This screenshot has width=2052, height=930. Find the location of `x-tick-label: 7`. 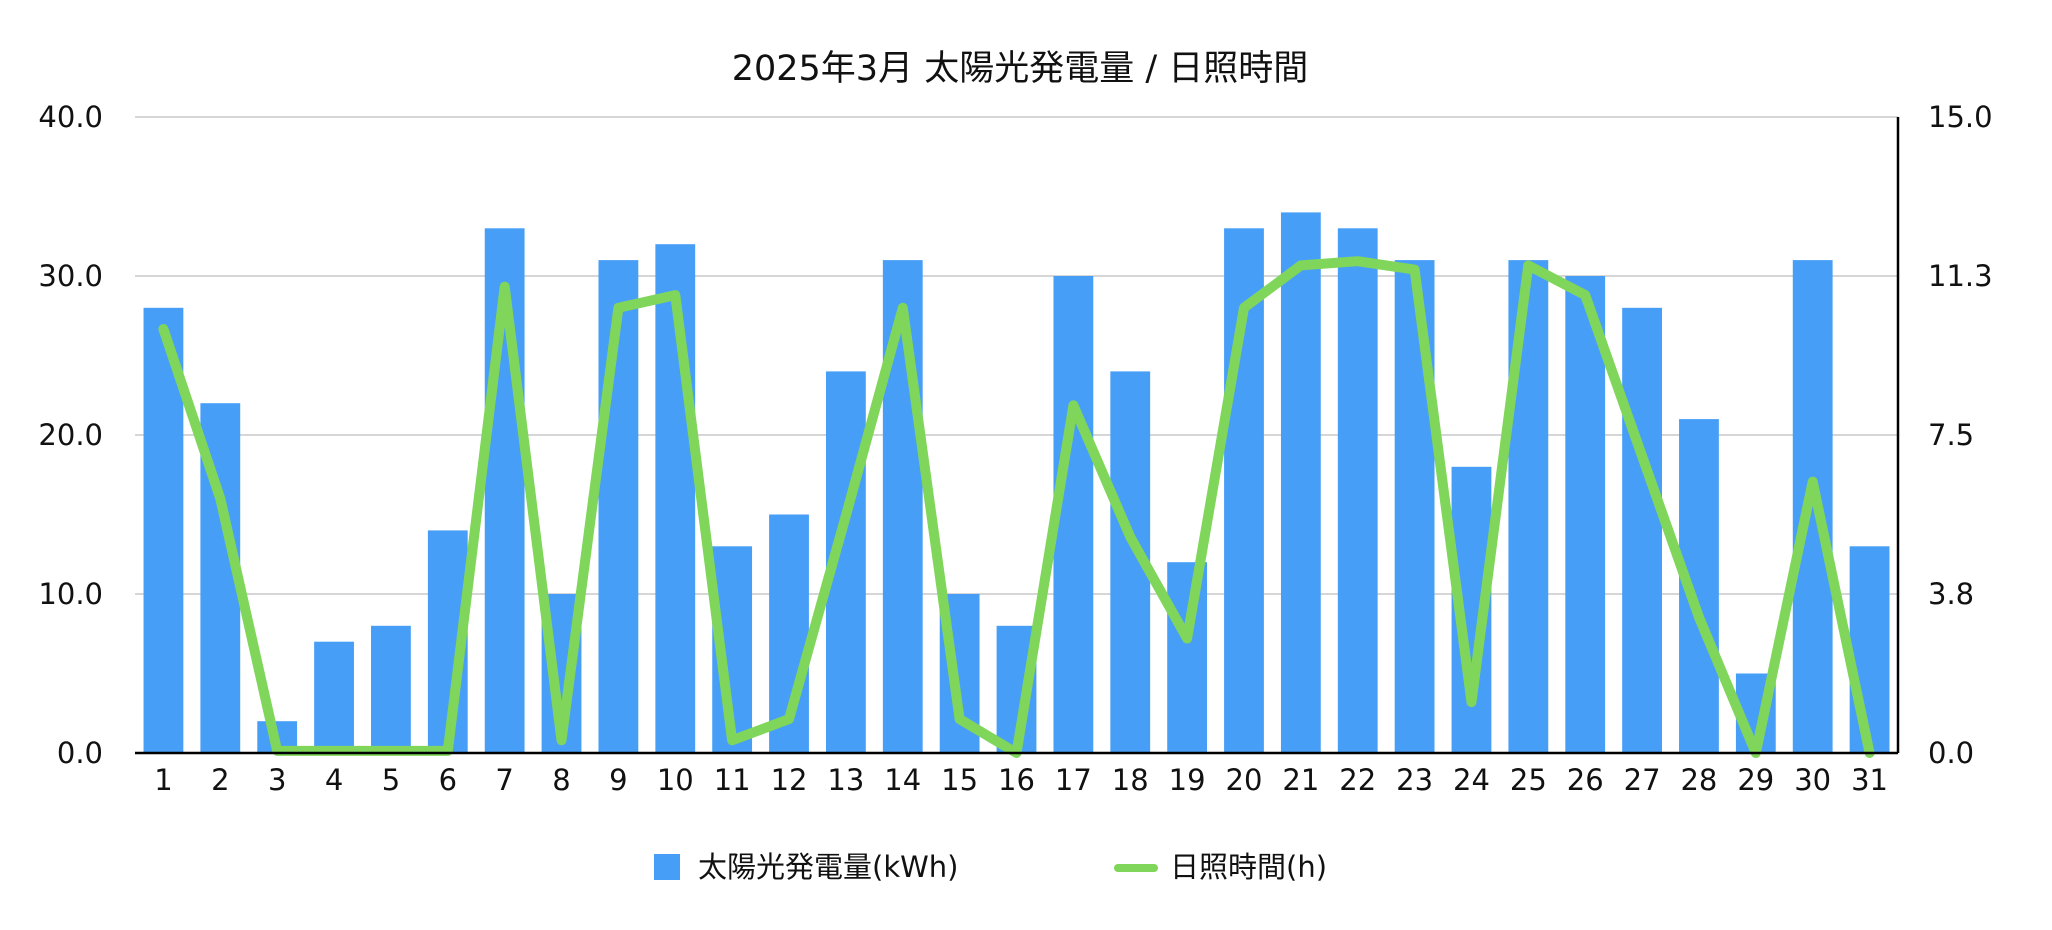

x-tick-label: 7 is located at coordinates (504, 780).